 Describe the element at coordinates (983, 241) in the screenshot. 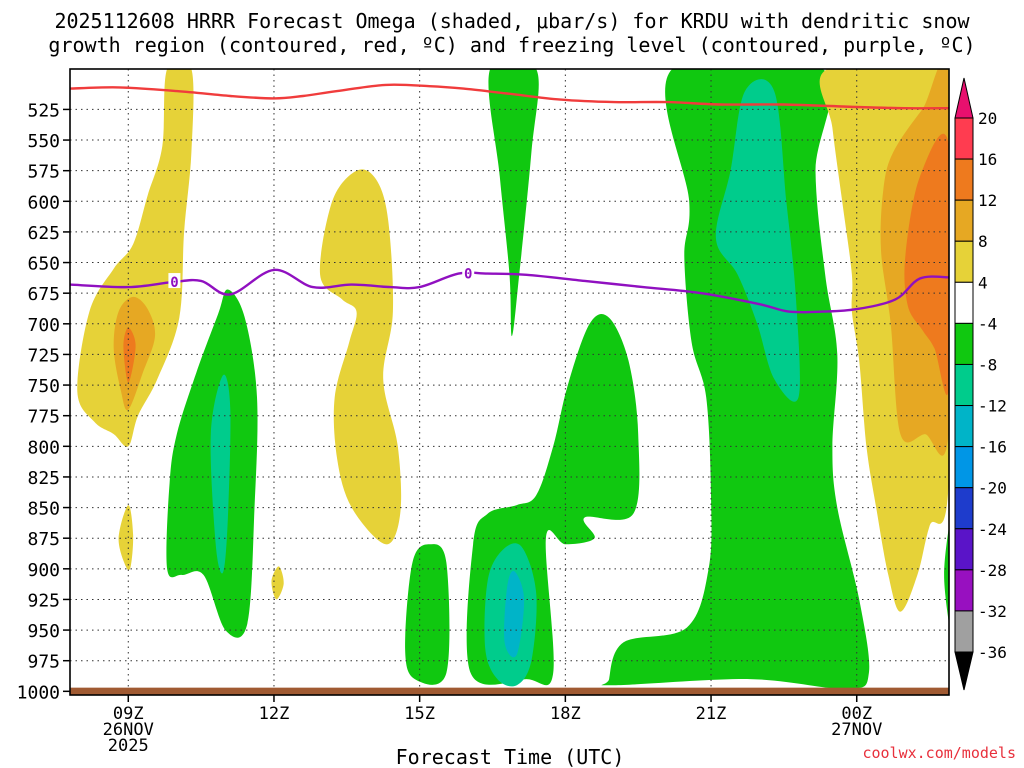

I see `colorbar-label: 8` at that location.